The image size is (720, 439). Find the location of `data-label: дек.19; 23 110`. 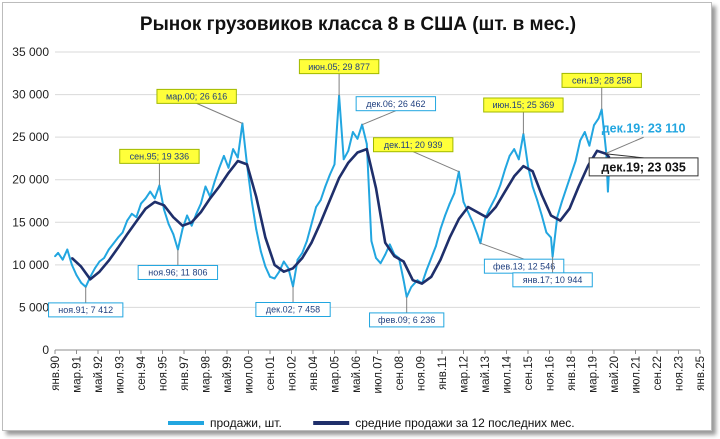

data-label: дек.19; 23 110 is located at coordinates (643, 138).